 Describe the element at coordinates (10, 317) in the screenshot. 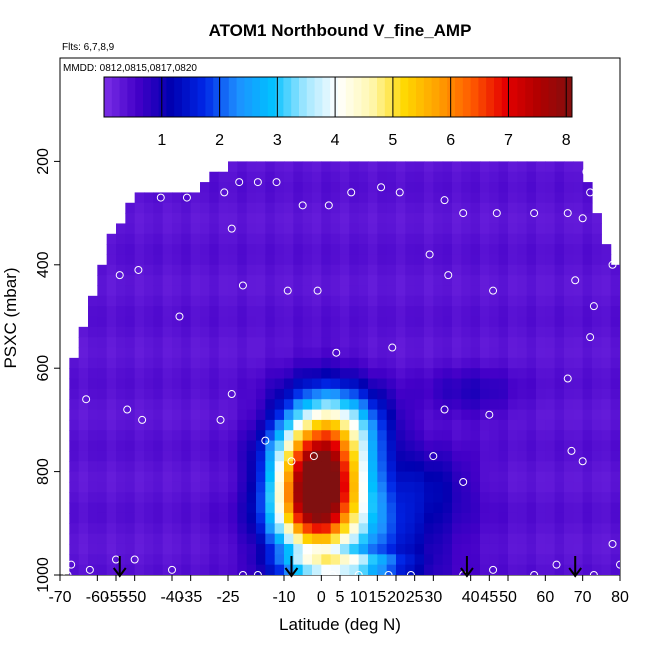

I see `y-axis-label: PSXC (mbar)` at that location.